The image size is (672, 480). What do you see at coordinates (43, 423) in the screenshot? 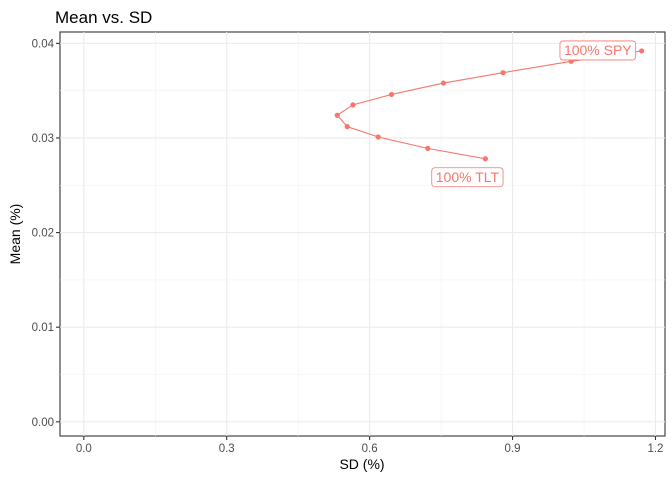
I see `y-tick-label: 0.00` at bounding box center [43, 423].